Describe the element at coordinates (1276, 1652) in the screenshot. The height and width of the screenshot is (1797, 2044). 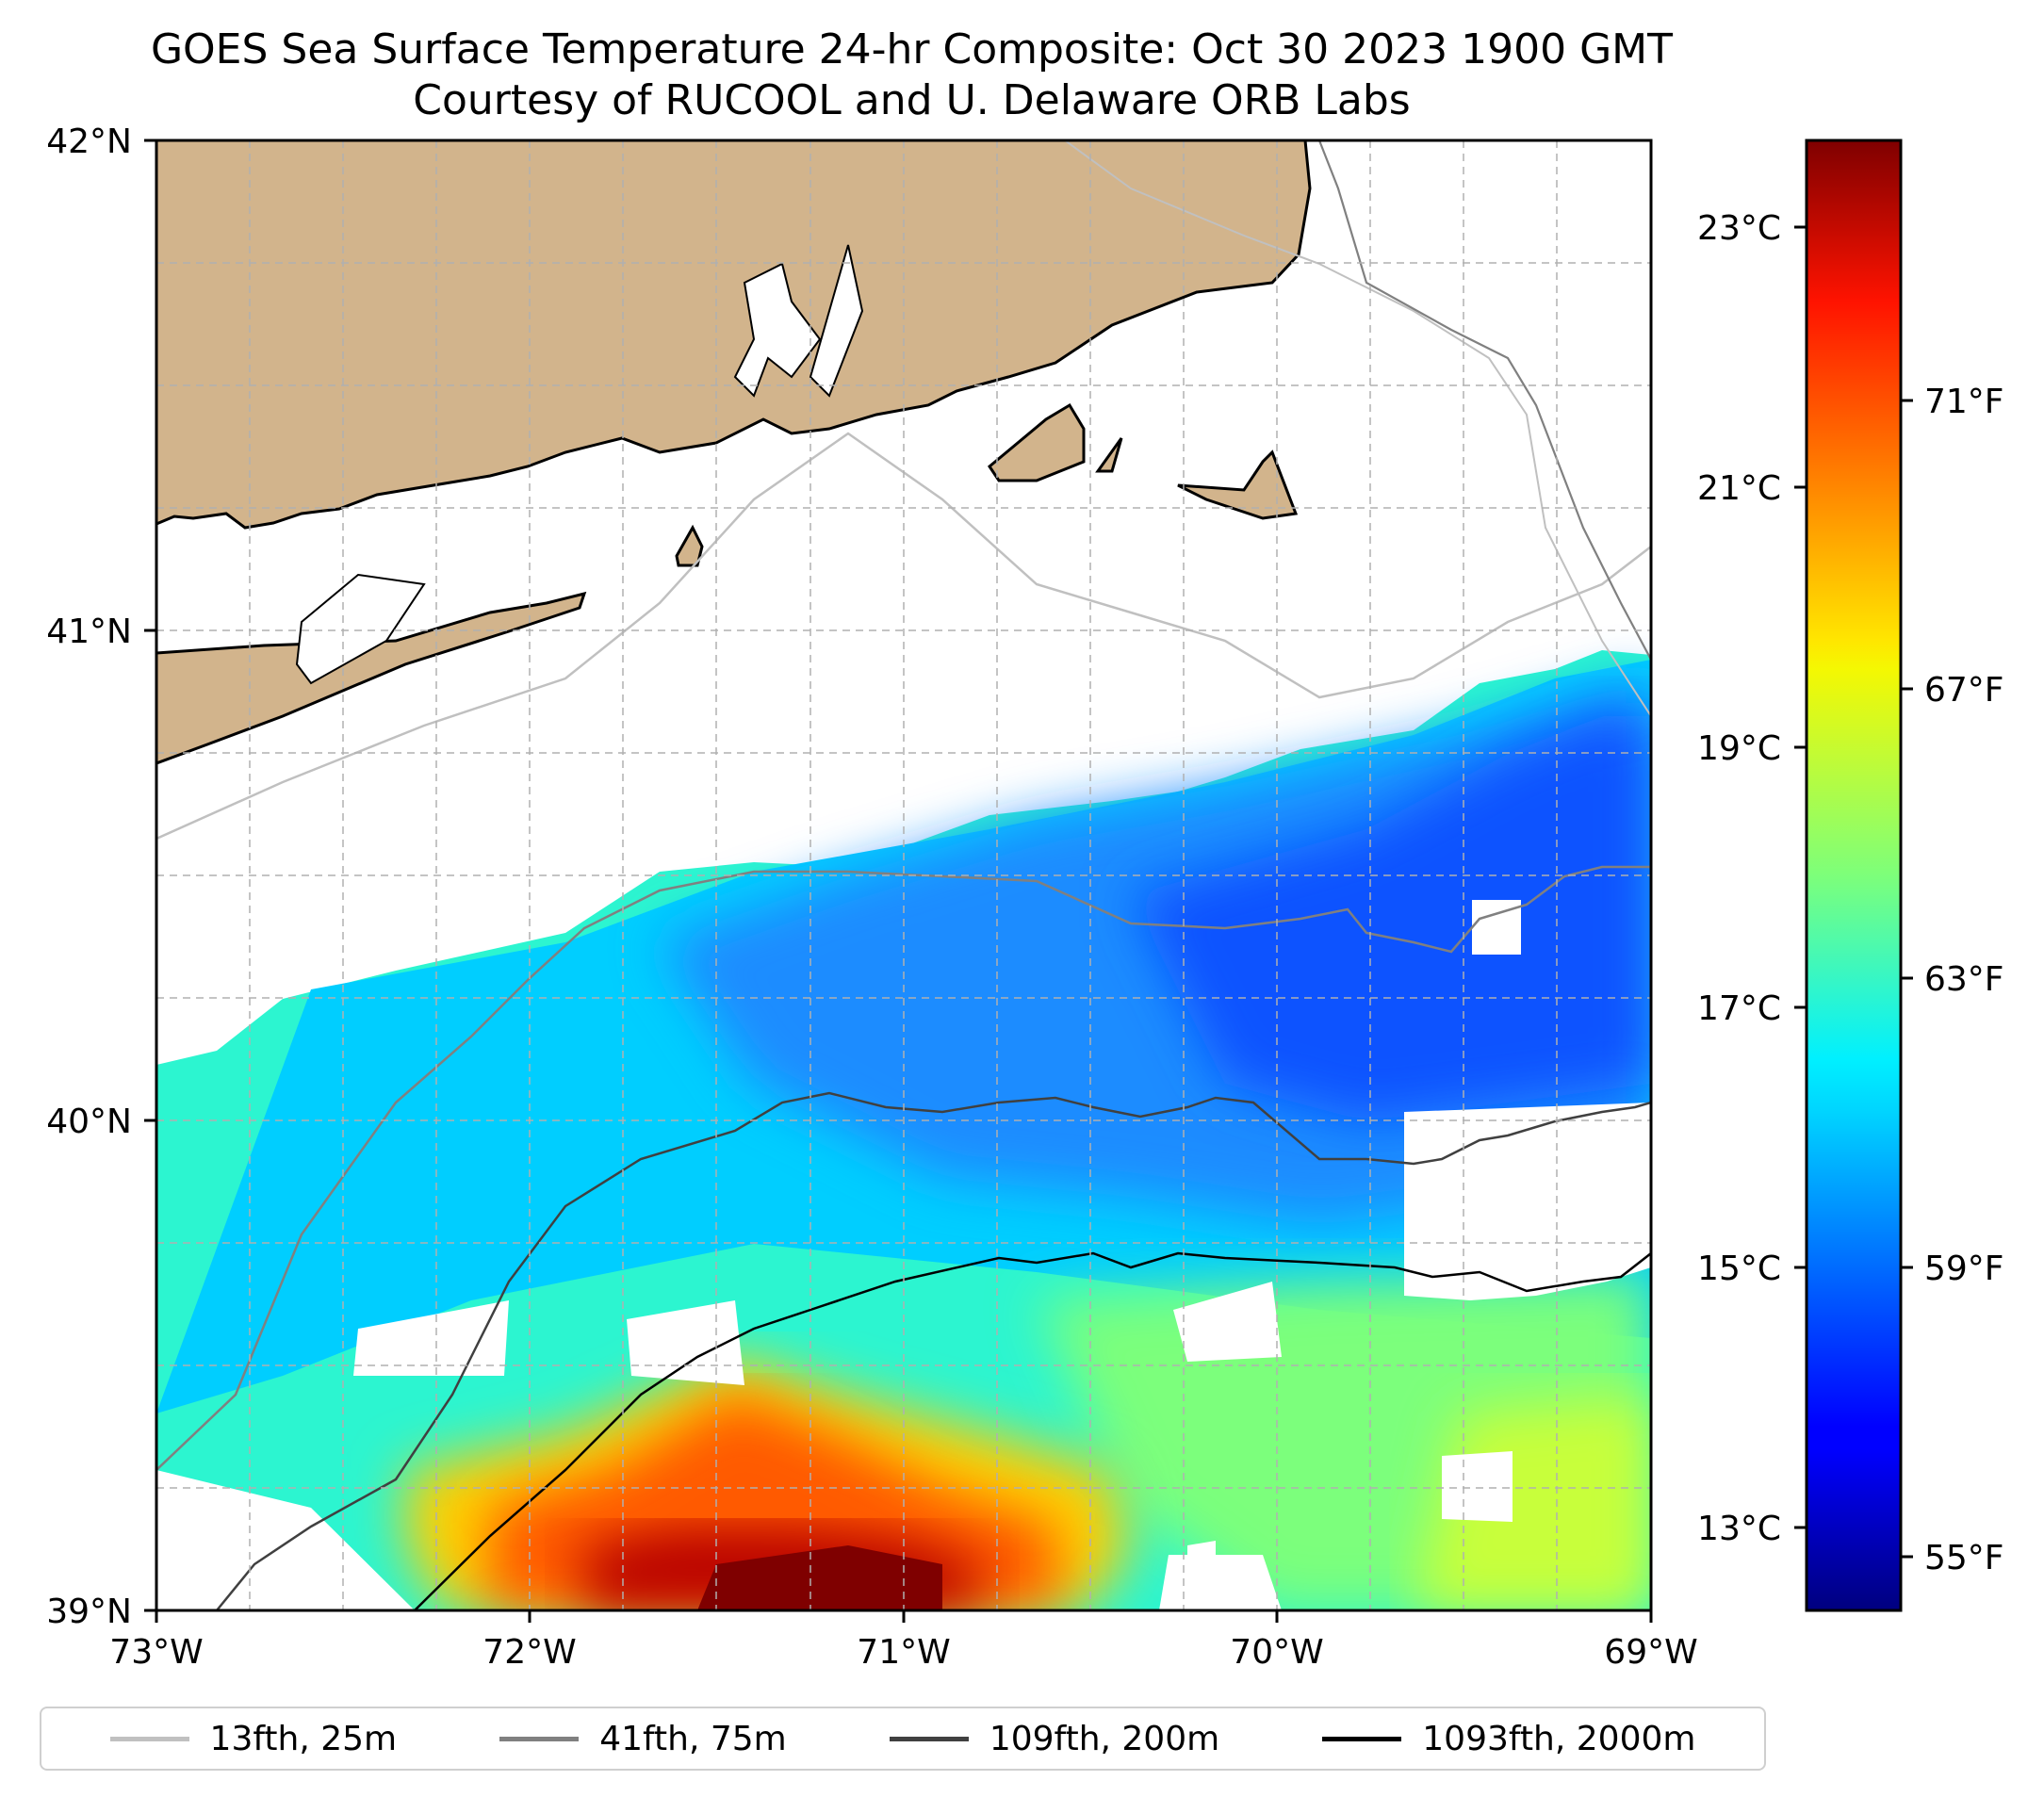
I see `lon-label-70w: 70°W` at that location.